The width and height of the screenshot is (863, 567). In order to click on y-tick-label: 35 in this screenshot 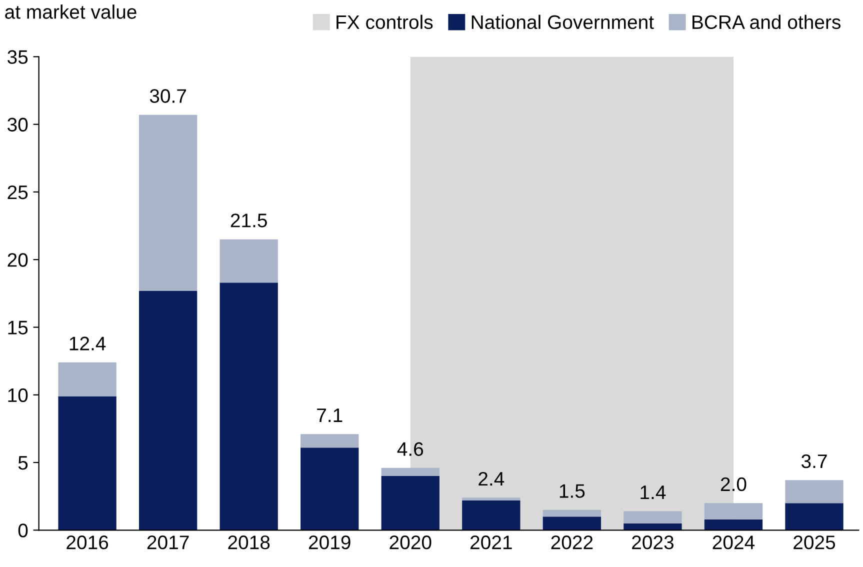, I will do `click(18, 57)`.